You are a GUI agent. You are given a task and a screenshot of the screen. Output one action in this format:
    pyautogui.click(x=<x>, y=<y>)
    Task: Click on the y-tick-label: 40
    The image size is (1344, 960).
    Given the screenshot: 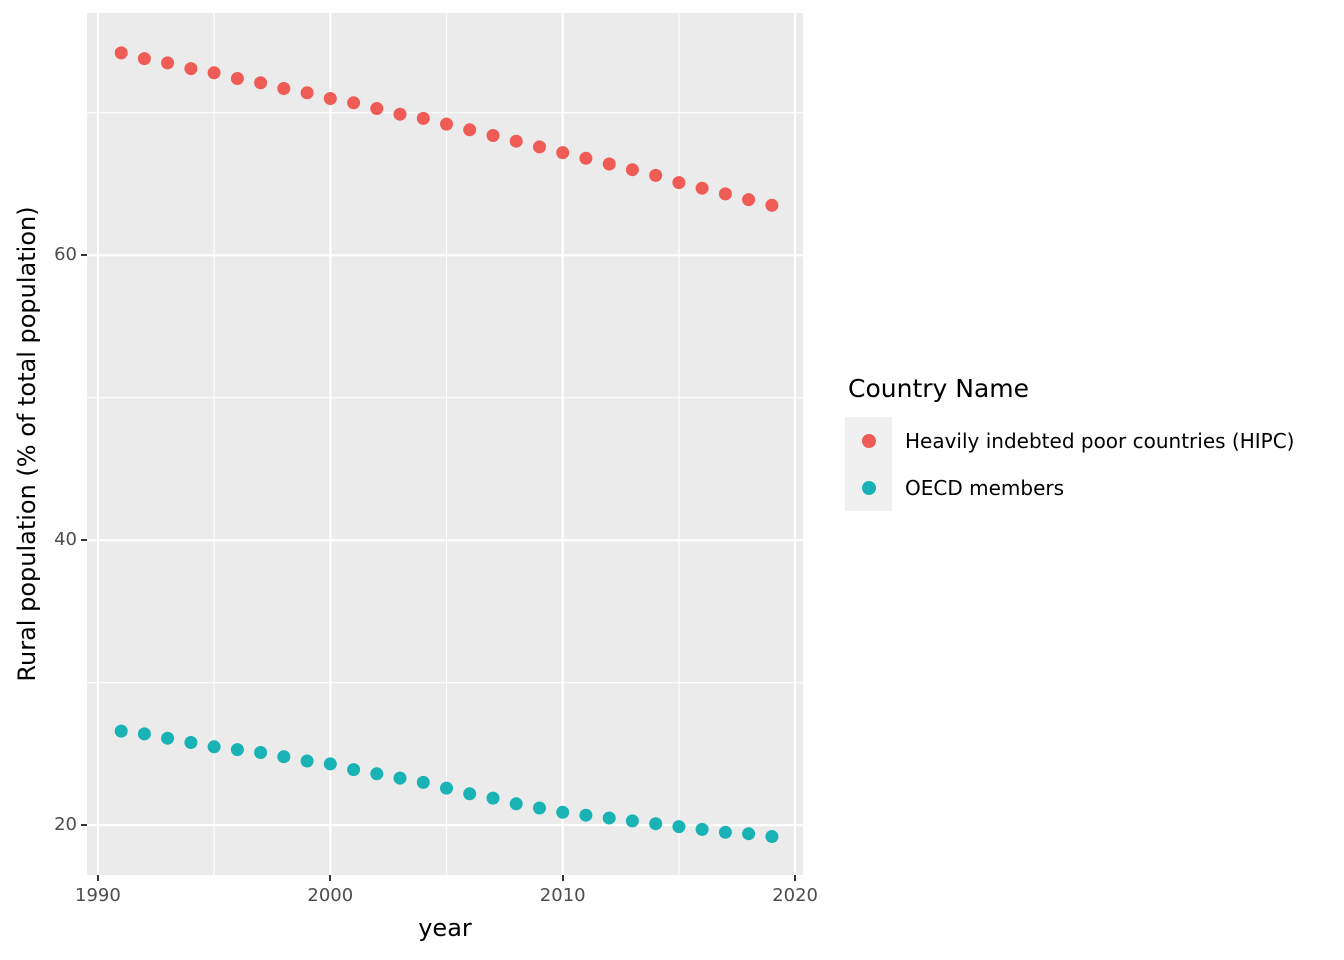 What is the action you would take?
    pyautogui.click(x=65, y=540)
    